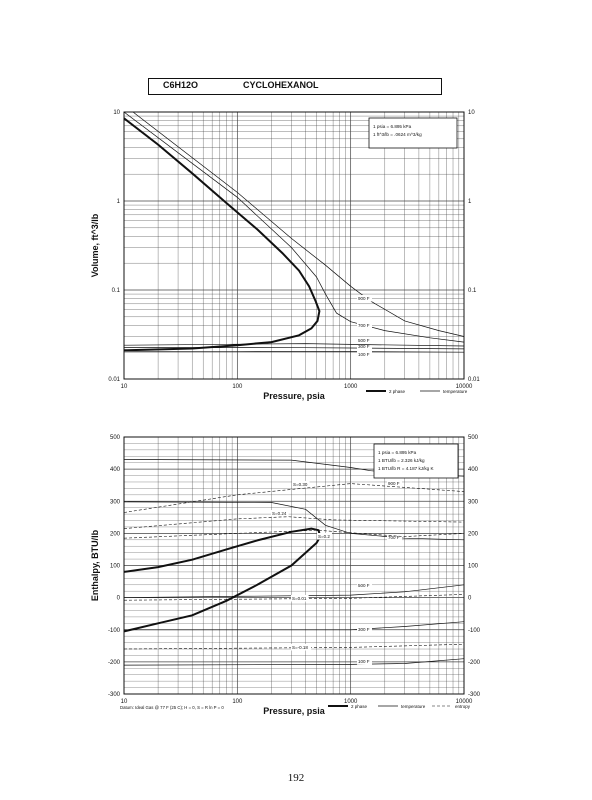  What do you see at coordinates (296, 778) in the screenshot?
I see `page-number: 192` at bounding box center [296, 778].